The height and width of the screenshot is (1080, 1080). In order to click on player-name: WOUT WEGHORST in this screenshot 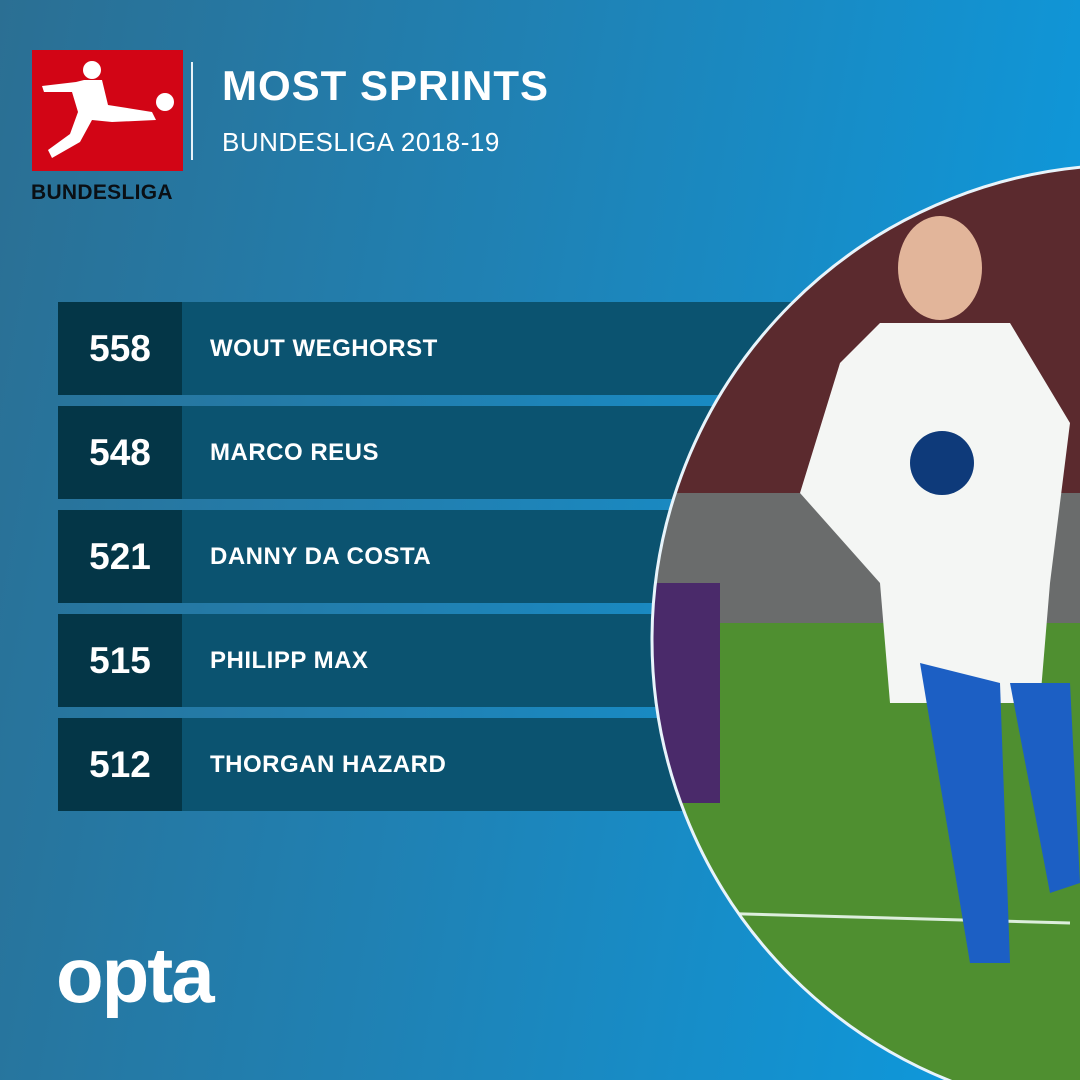, I will do `click(324, 348)`.